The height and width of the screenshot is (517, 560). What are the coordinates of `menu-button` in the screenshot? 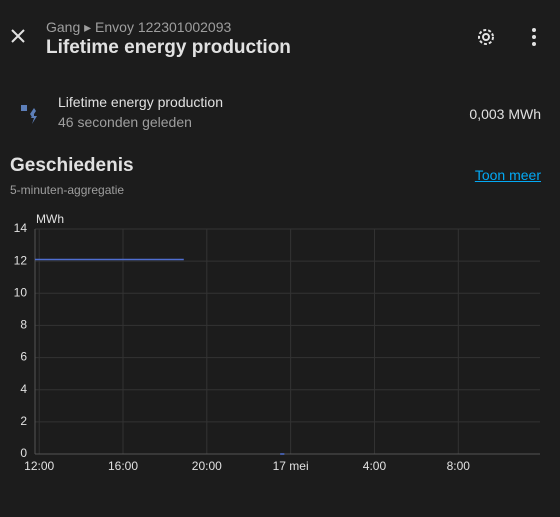 It's located at (534, 37).